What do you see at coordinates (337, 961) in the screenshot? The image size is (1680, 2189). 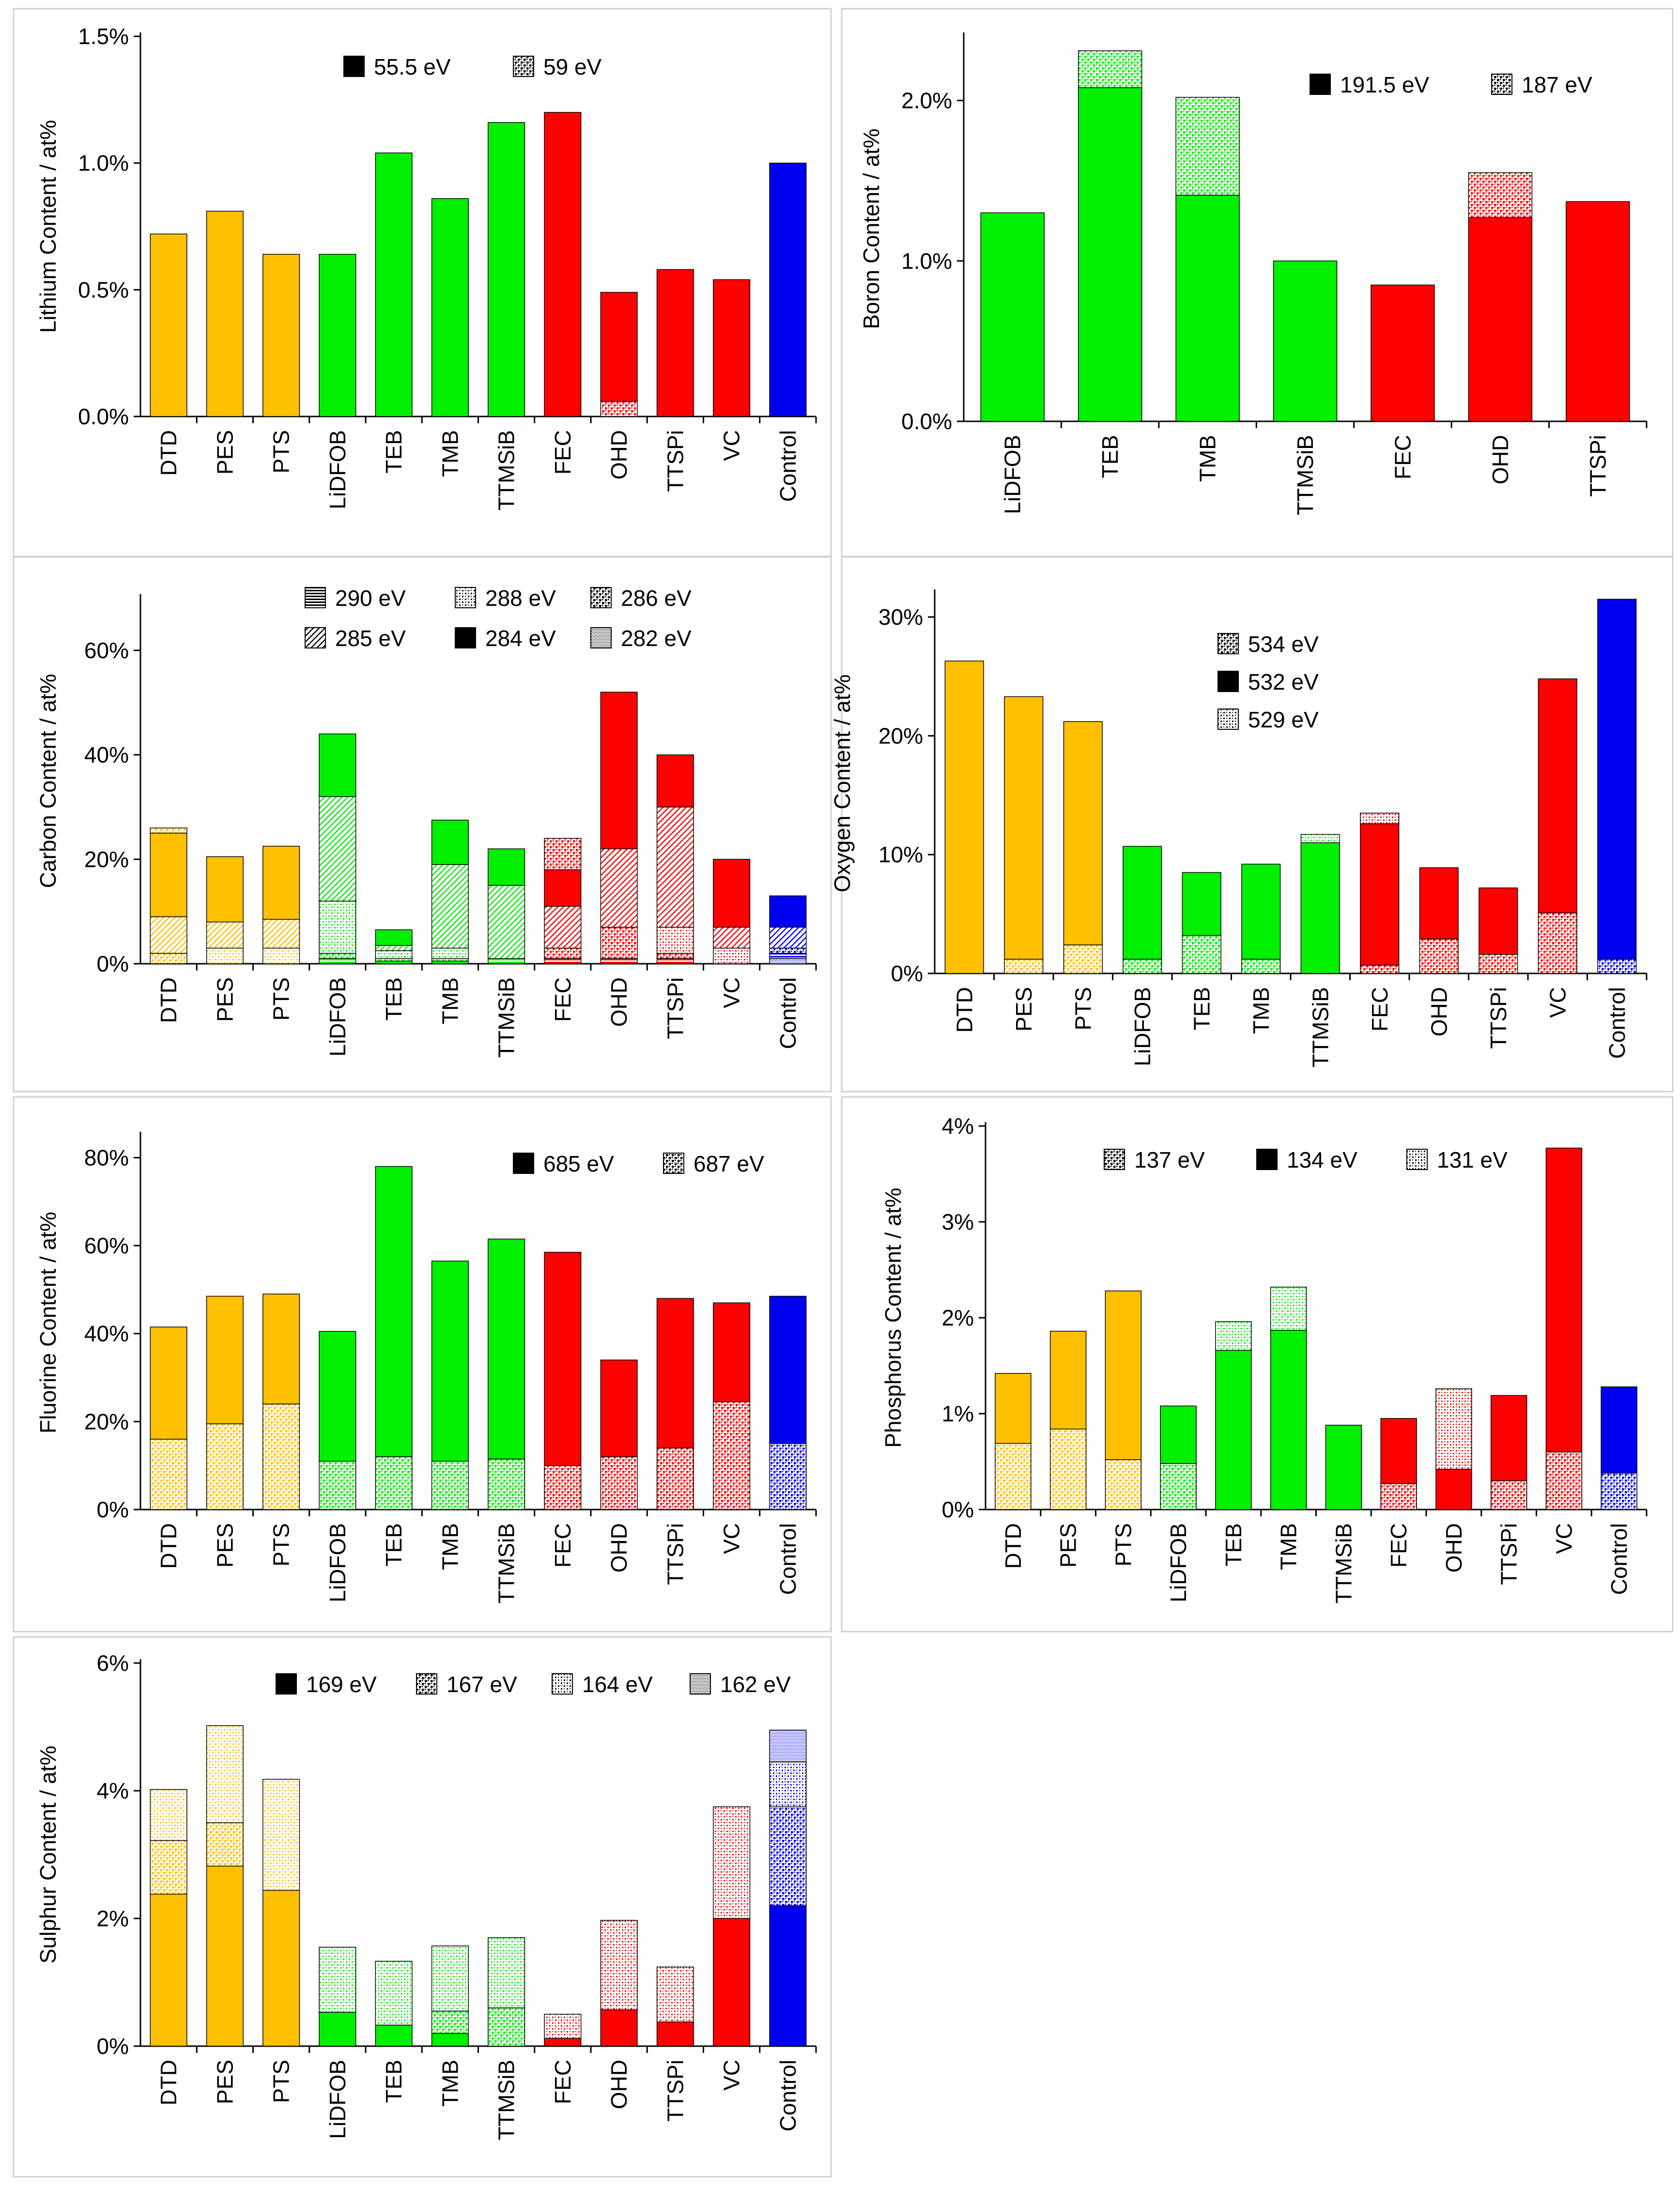 I see `carbon-bar-lidfob-290-ev` at bounding box center [337, 961].